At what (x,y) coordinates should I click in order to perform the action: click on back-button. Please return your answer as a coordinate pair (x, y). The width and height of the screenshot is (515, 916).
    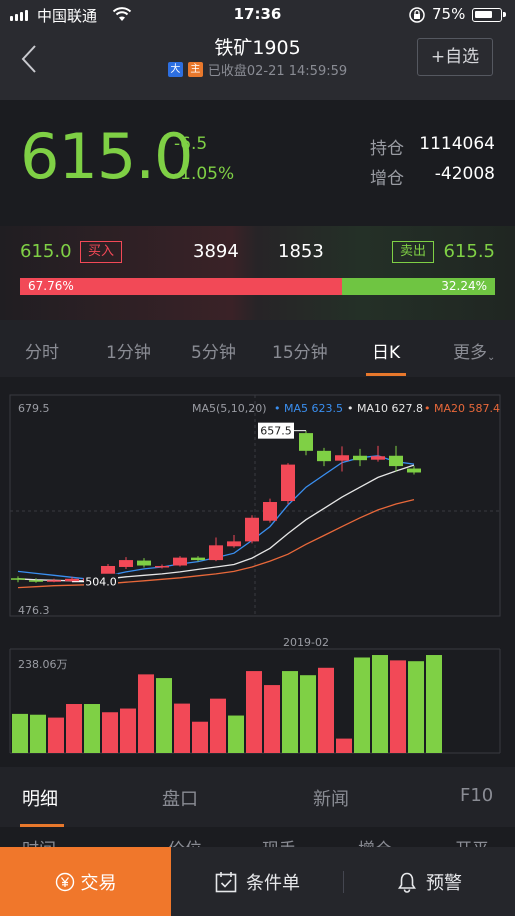
    Looking at the image, I should click on (31, 59).